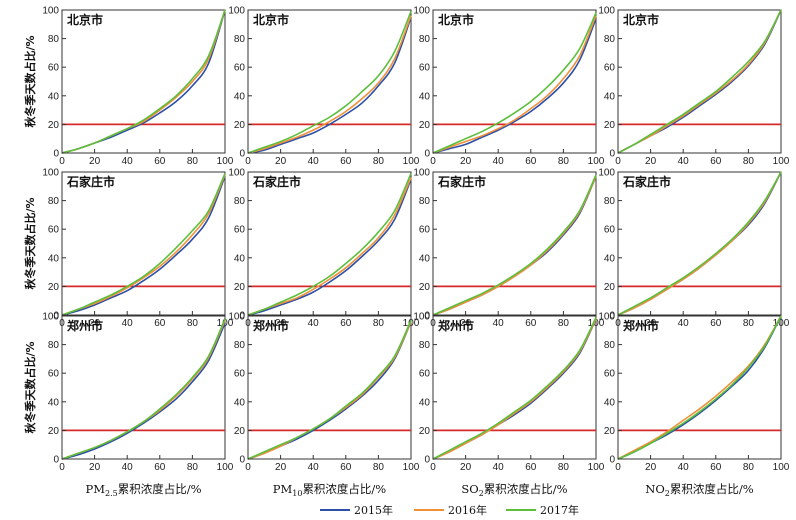 Image resolution: width=796 pixels, height=520 pixels. What do you see at coordinates (699, 490) in the screenshot?
I see `x-axis-label: NO2累积浓度占比/%` at bounding box center [699, 490].